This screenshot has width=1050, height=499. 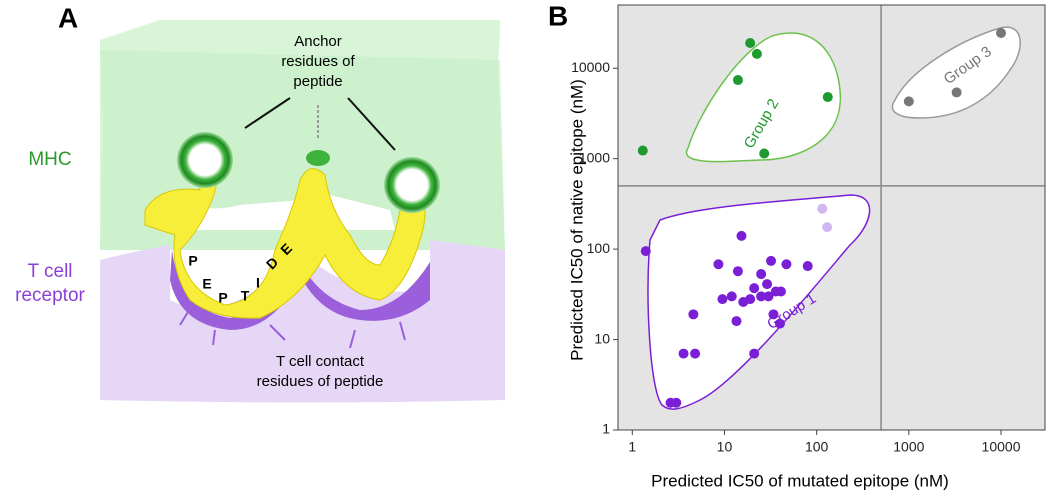 I want to click on anchor-label: residues of, so click(x=318, y=61).